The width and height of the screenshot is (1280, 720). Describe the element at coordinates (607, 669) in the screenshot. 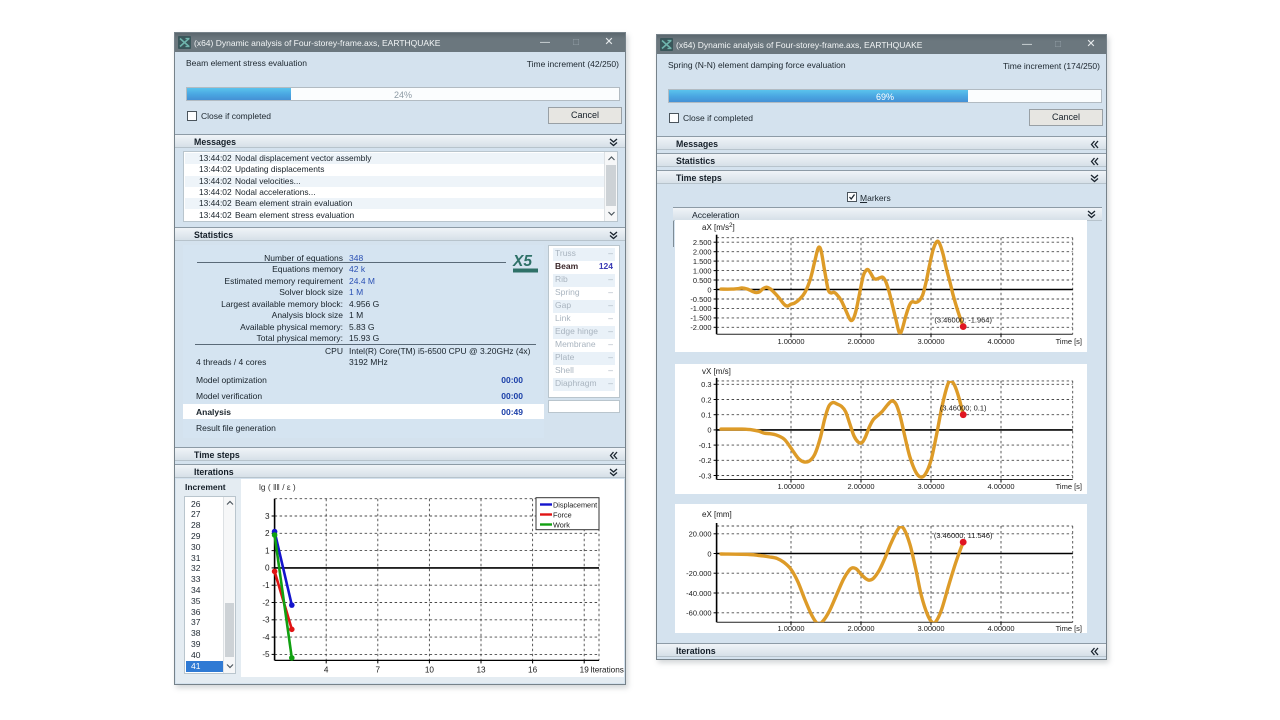

I see `svg-text: Iterations` at that location.